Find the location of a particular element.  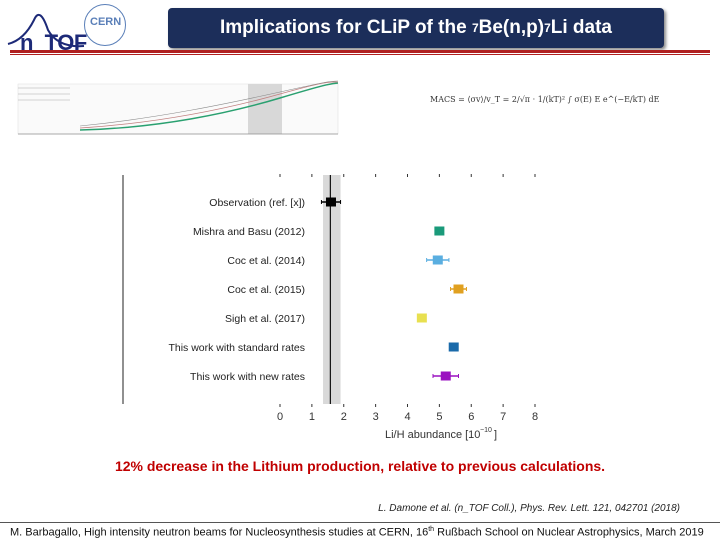

data-row-label: Coc et al. (2014) is located at coordinates (266, 261).